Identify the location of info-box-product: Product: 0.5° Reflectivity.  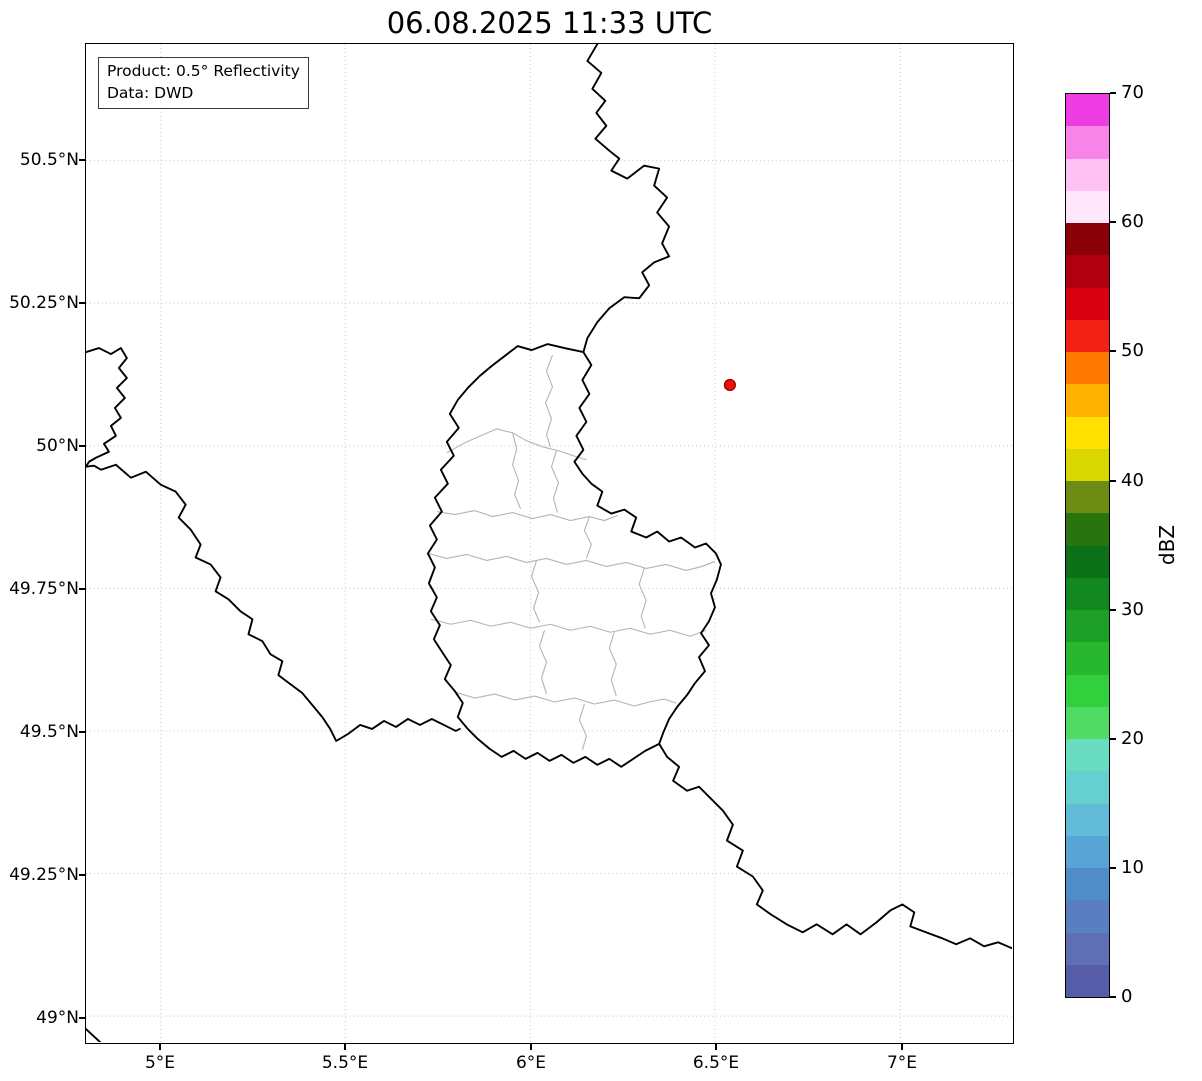
(203, 71).